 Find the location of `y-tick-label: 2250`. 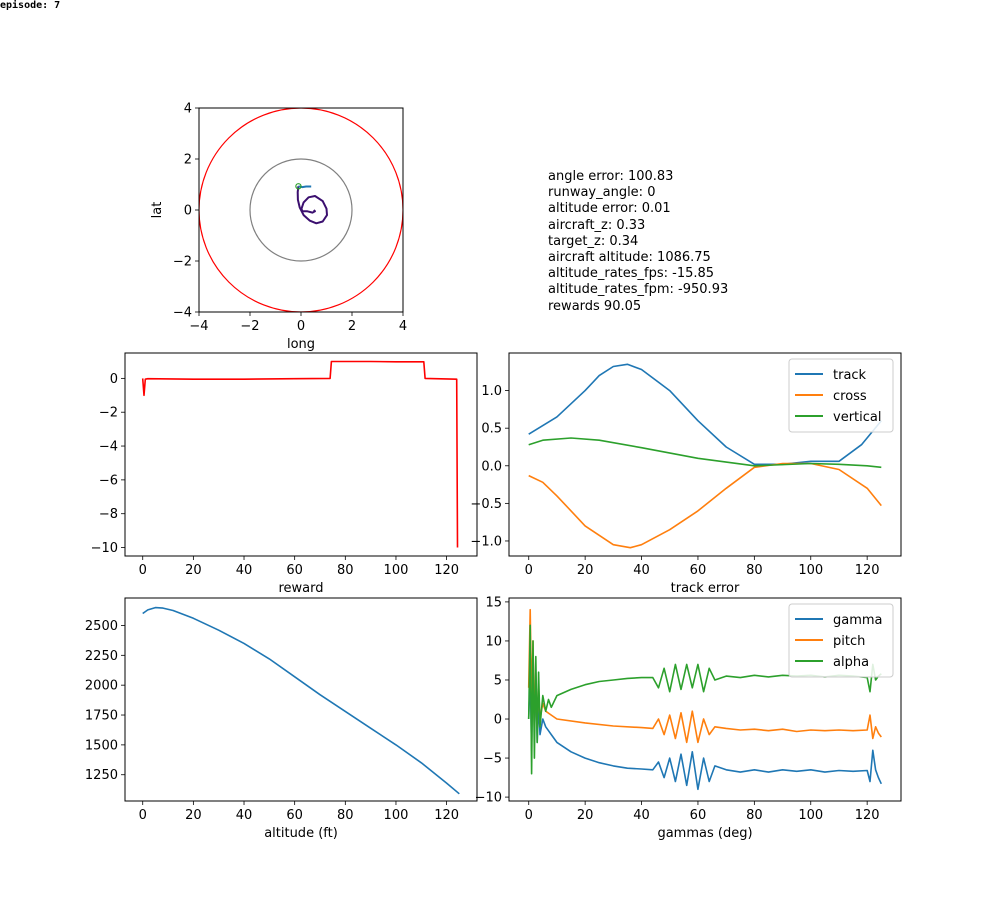

y-tick-label: 2250 is located at coordinates (101, 656).